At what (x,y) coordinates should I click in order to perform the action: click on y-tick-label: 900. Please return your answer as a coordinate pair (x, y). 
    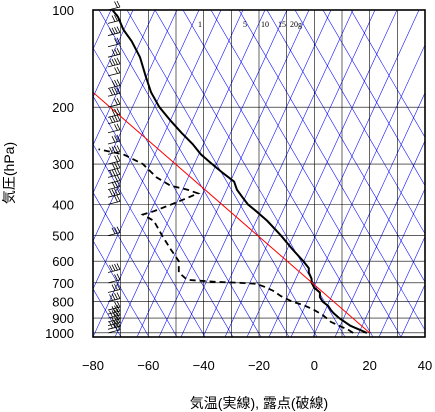
    Looking at the image, I should click on (63, 318).